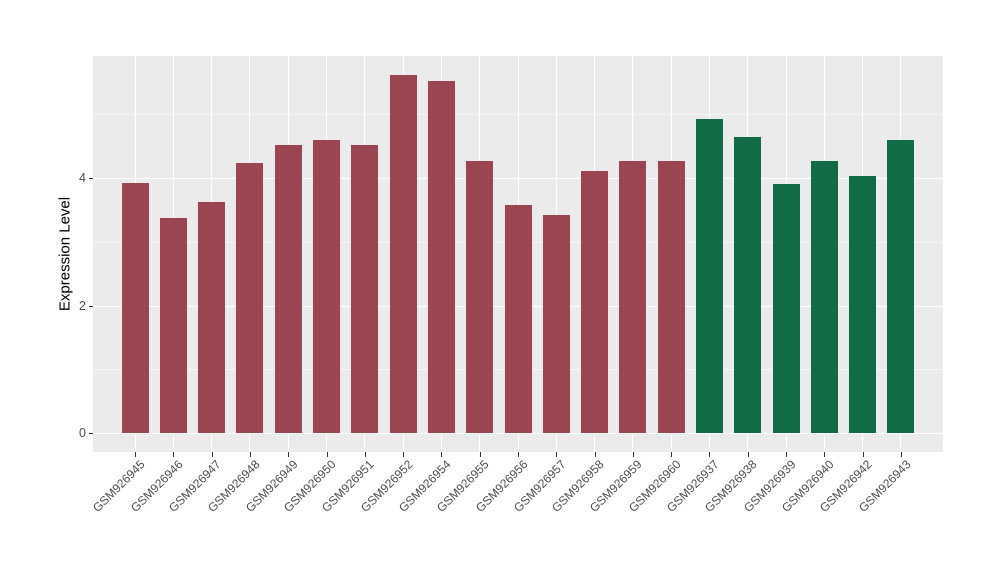 Image resolution: width=1000 pixels, height=580 pixels. Describe the element at coordinates (748, 284) in the screenshot. I see `bar-GSM926938` at that location.